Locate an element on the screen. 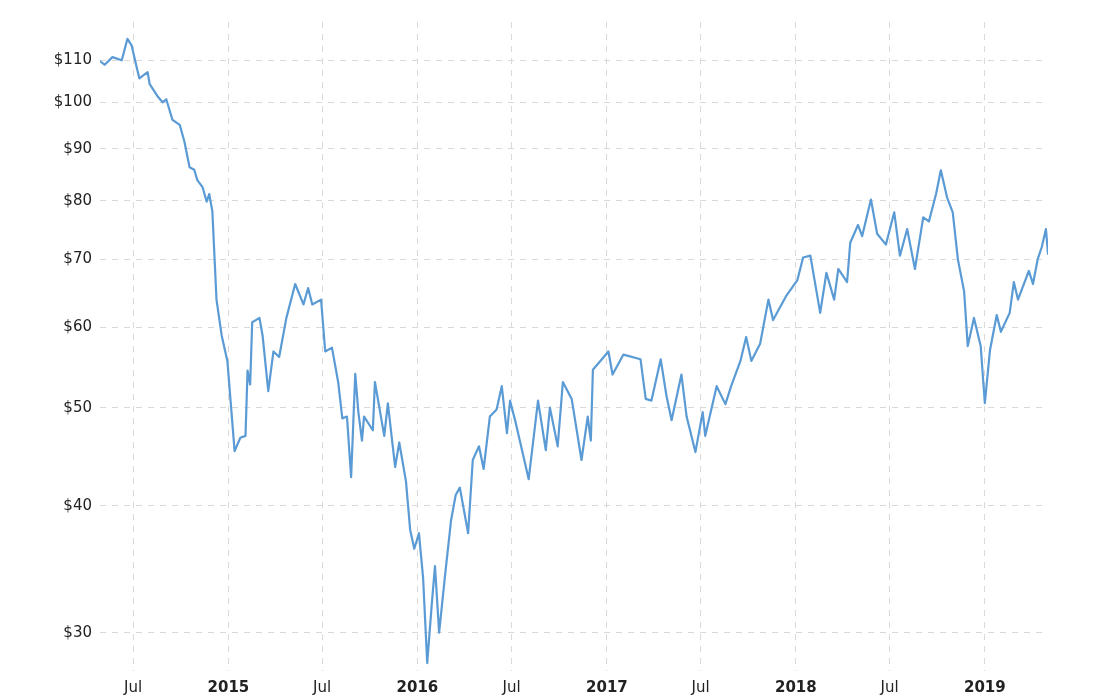 This screenshot has width=1110, height=700. y-tick-label: $60 is located at coordinates (77, 326).